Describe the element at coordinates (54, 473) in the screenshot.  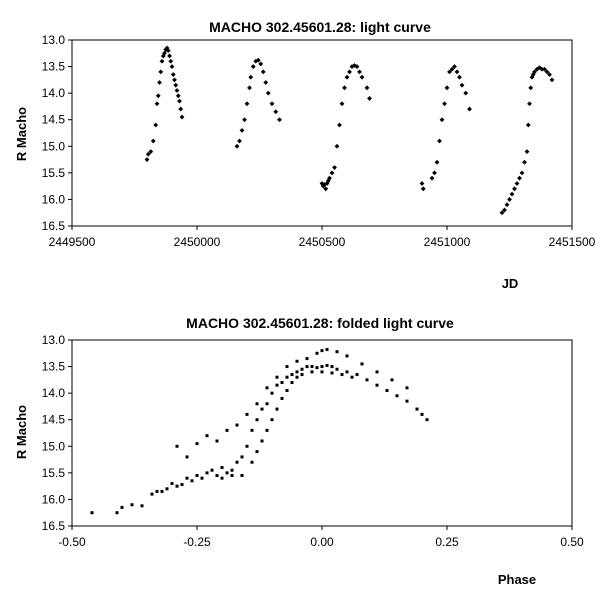
I see `folded-light-curve-y-tick-label: 15.5` at that location.